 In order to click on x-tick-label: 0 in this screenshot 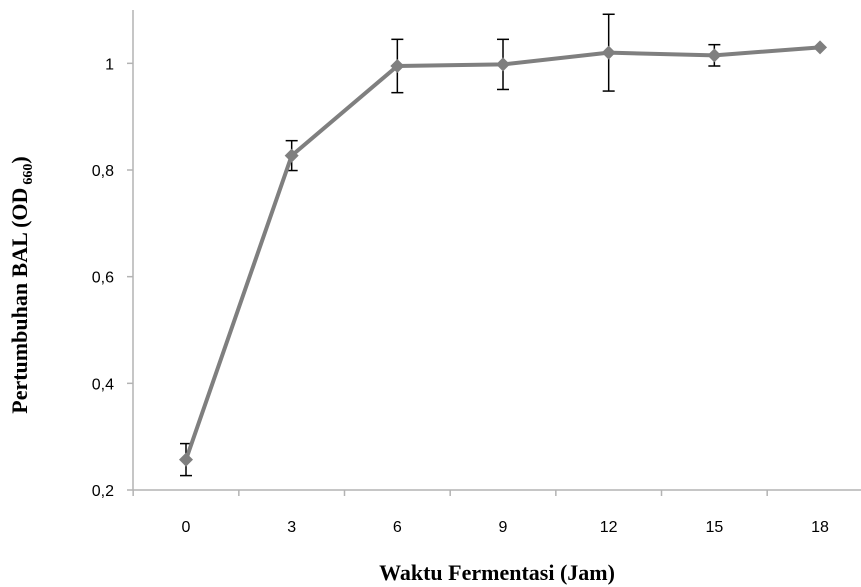, I will do `click(186, 527)`.